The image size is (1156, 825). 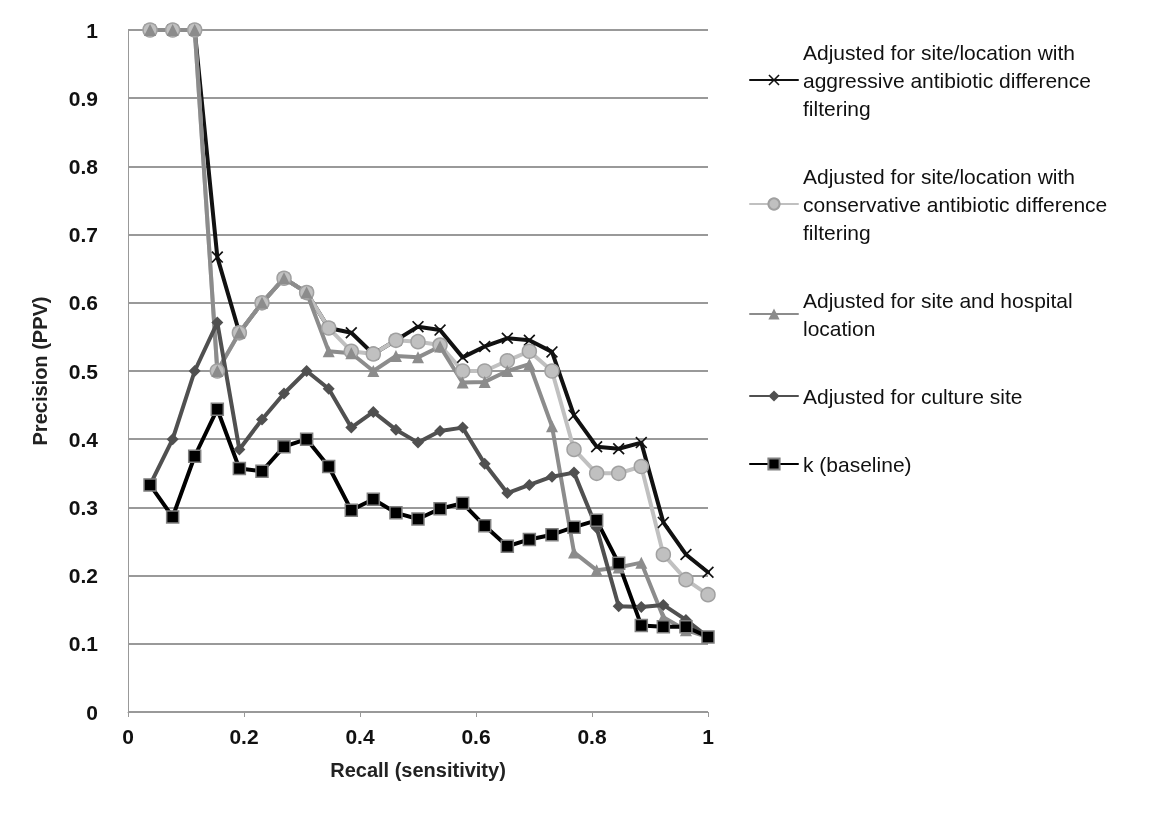 I want to click on y-tick-label: 0.6, so click(x=83, y=303).